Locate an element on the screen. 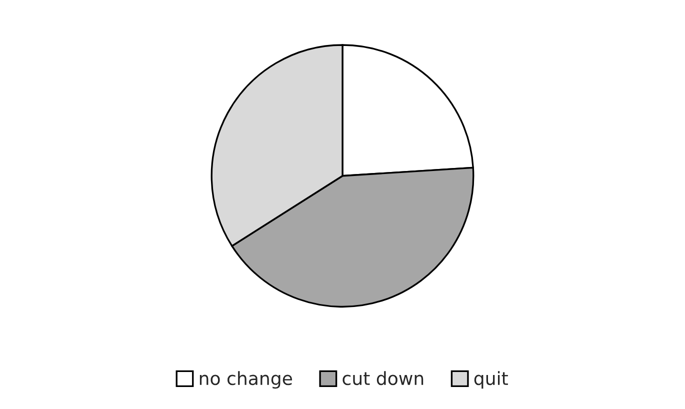 The width and height of the screenshot is (685, 409). legend-label: cut down is located at coordinates (383, 378).